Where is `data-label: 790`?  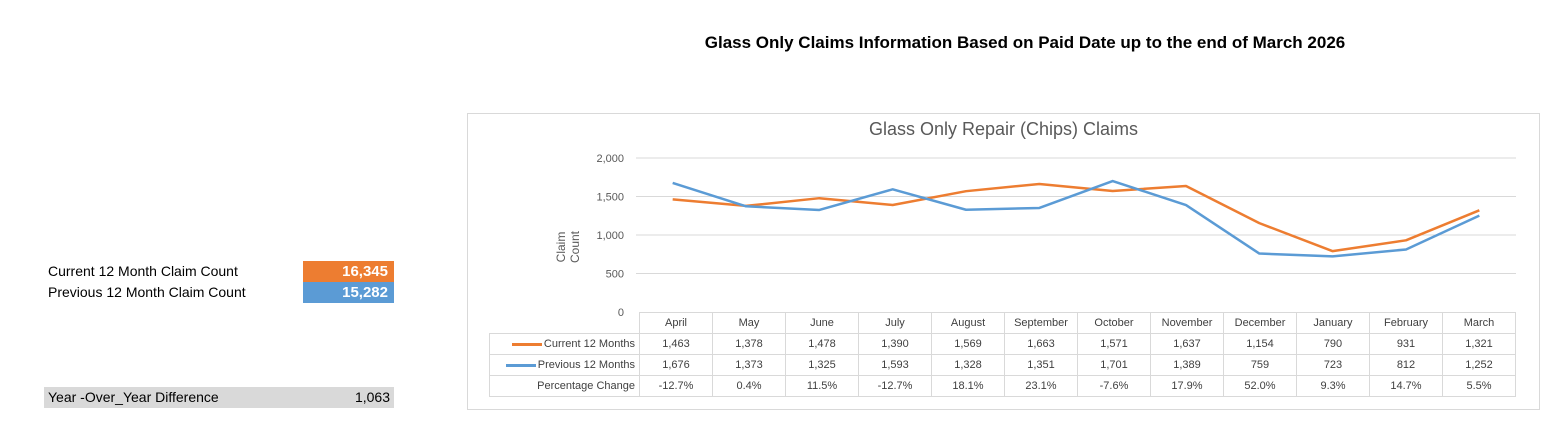
data-label: 790 is located at coordinates (1333, 344).